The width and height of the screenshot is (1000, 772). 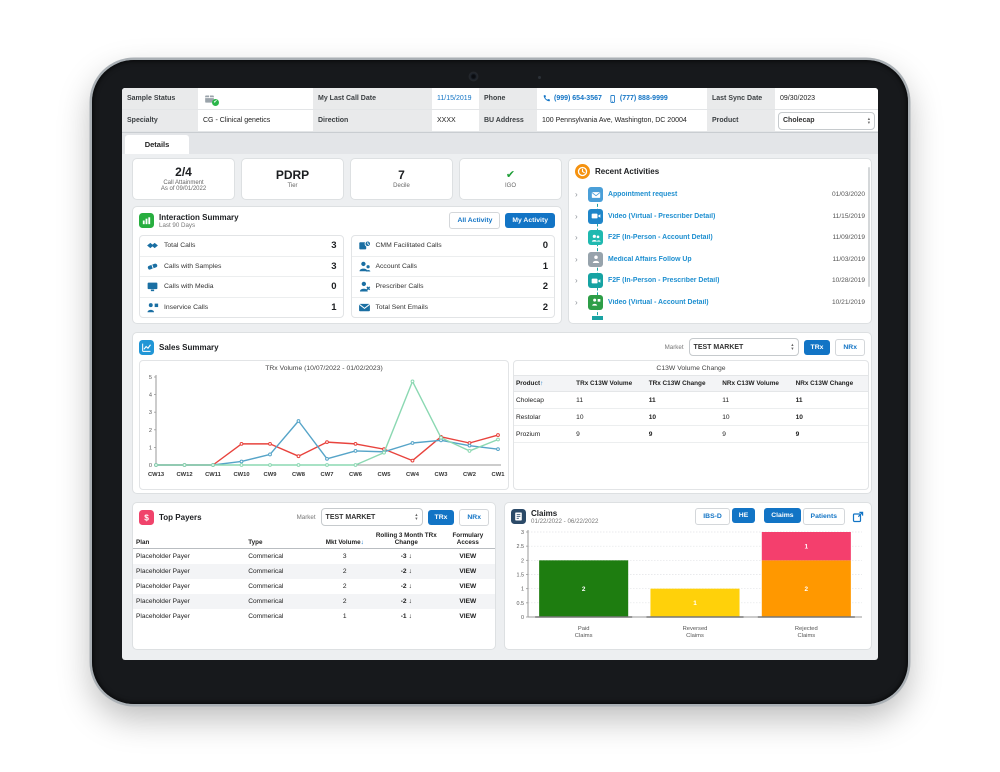 What do you see at coordinates (712, 516) in the screenshot?
I see `claims-ibsd-button: IBS-D` at bounding box center [712, 516].